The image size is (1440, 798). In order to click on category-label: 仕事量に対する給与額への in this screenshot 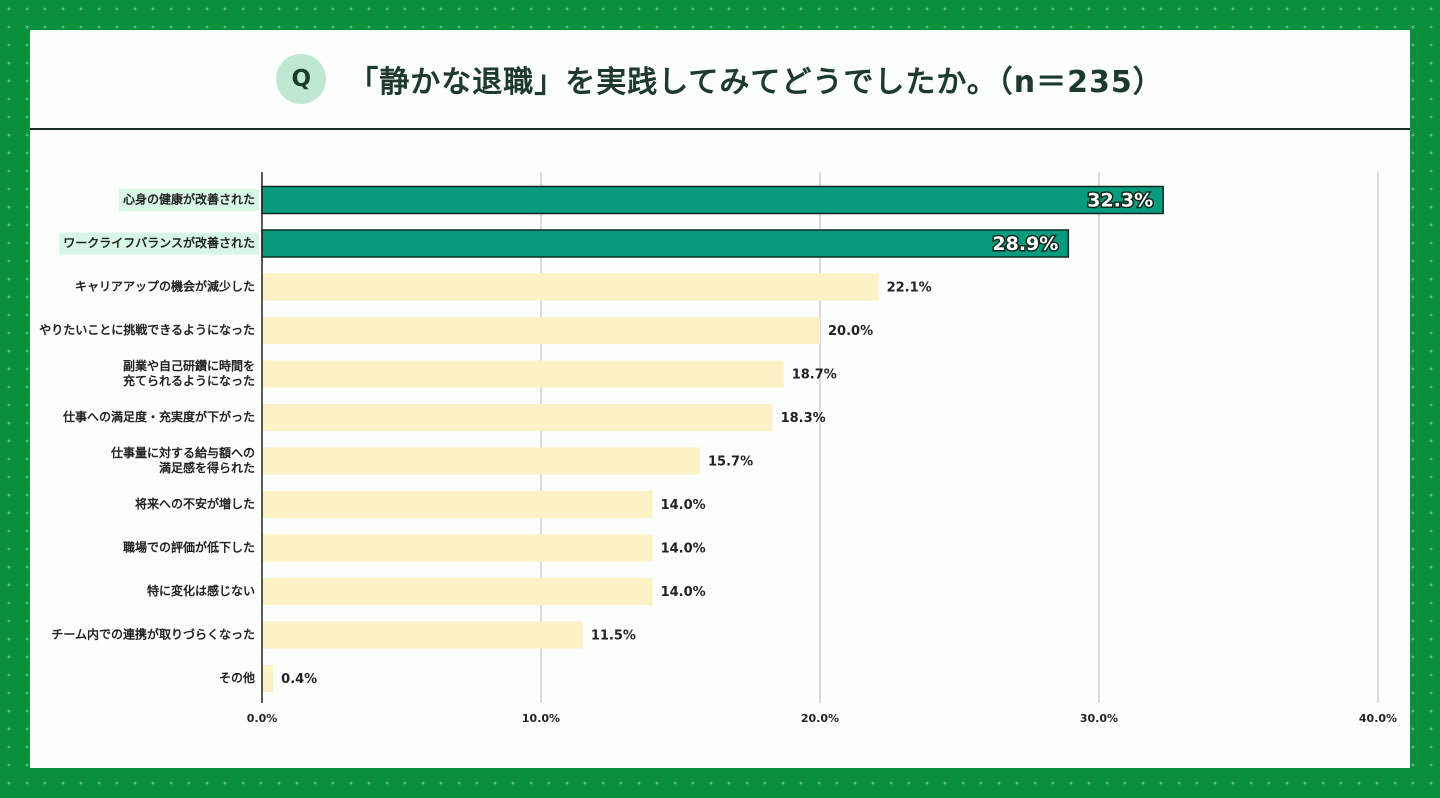, I will do `click(182, 452)`.